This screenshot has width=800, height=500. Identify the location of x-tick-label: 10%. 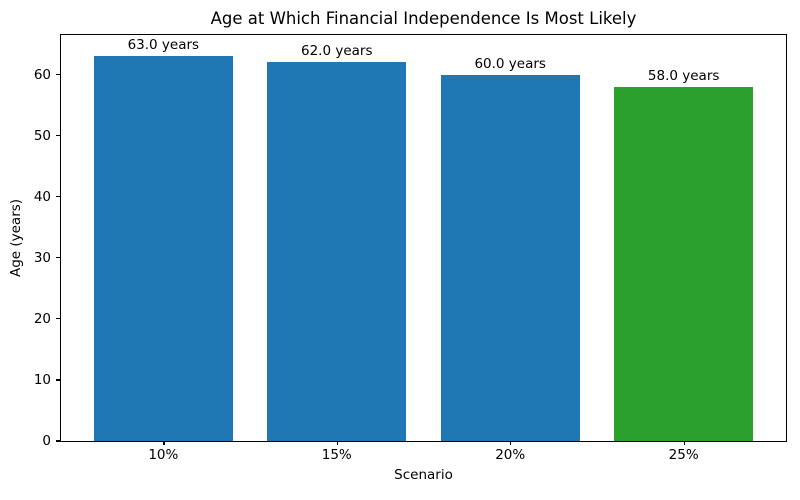
(163, 455).